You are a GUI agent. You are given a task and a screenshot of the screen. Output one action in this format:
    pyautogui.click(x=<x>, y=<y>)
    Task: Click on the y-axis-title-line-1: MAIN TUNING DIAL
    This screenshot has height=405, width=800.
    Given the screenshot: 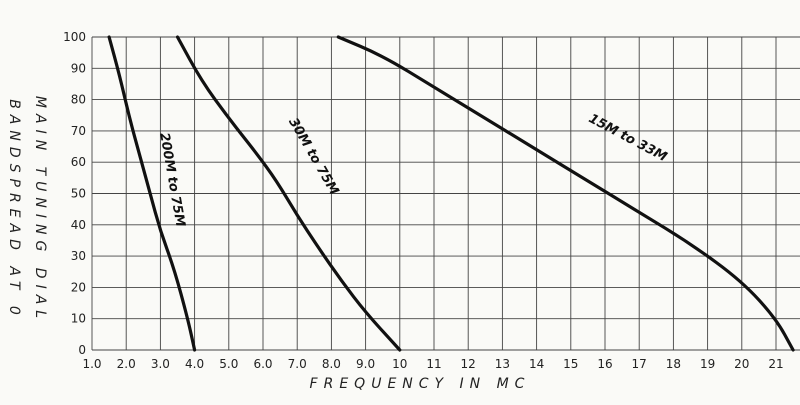 What is the action you would take?
    pyautogui.click(x=40, y=210)
    